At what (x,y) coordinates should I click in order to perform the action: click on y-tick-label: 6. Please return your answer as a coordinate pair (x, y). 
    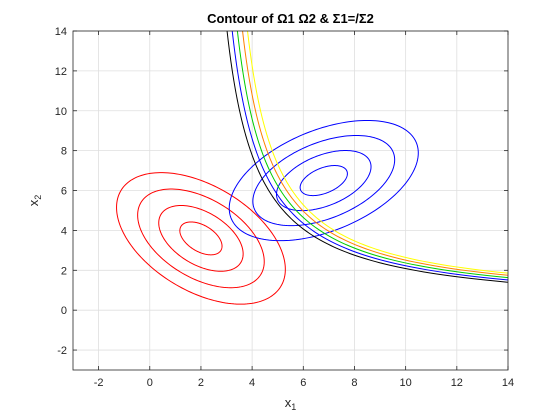
    Looking at the image, I should click on (64, 192).